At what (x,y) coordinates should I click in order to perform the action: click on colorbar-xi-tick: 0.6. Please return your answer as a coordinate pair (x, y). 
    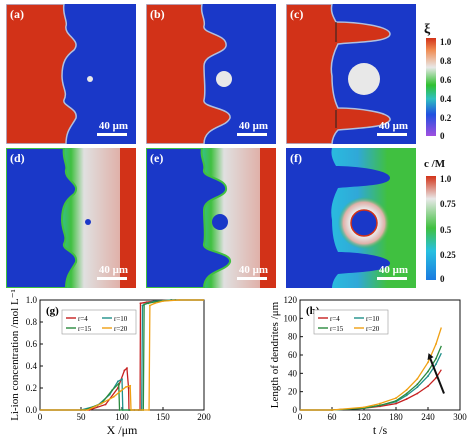
    Looking at the image, I should click on (446, 80).